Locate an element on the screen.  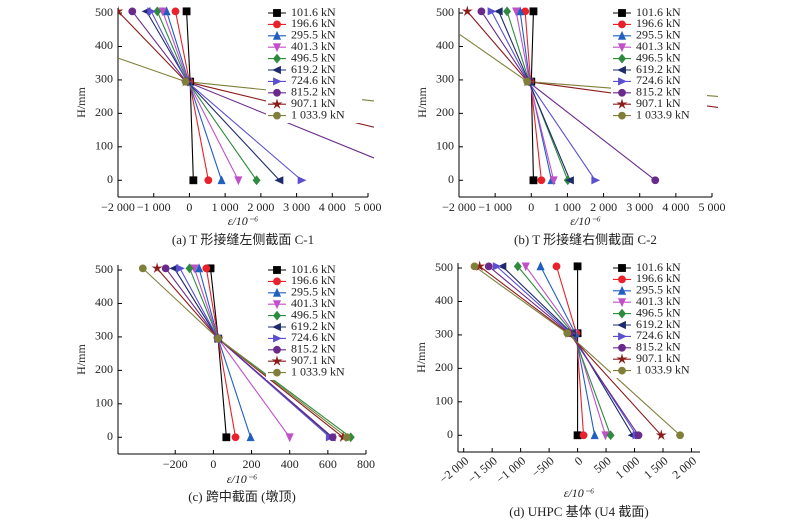
legend-label: 101.6 kN is located at coordinates (313, 269).